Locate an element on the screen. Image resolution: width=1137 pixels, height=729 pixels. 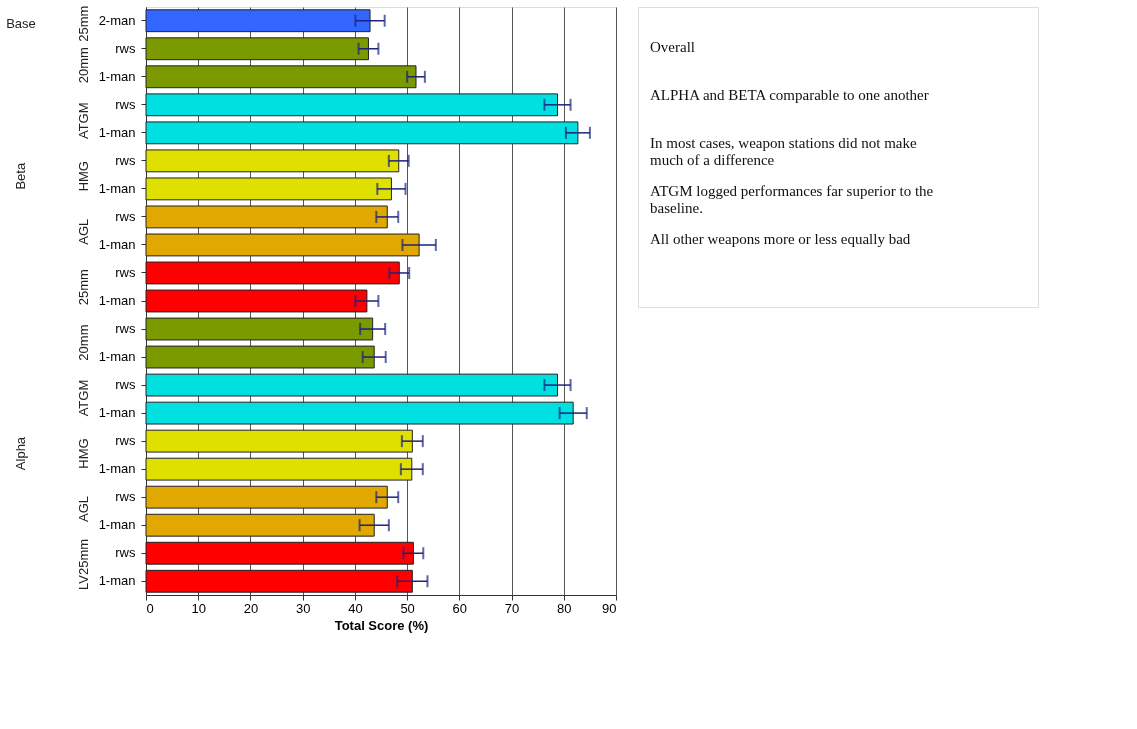
x-tick-label: 90 is located at coordinates (609, 608).